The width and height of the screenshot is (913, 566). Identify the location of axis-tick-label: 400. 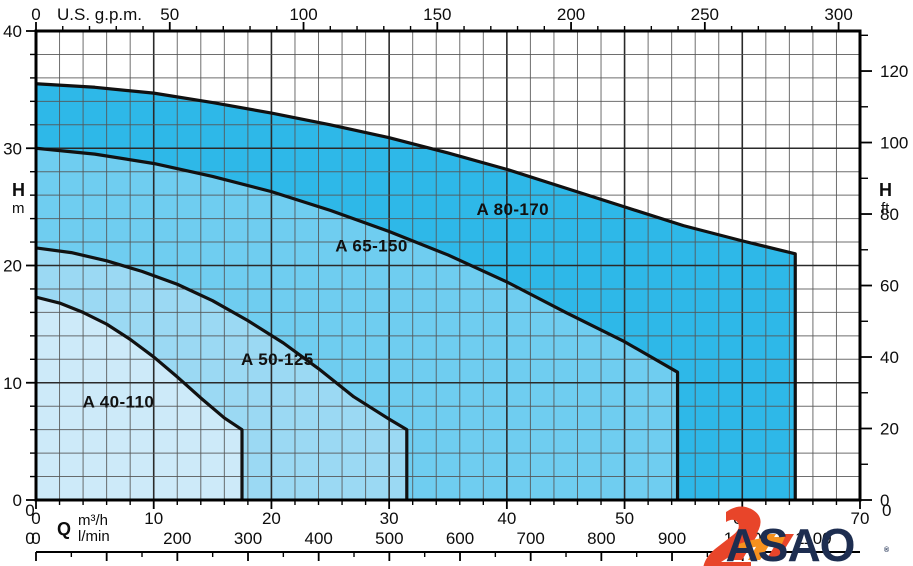
(318, 538).